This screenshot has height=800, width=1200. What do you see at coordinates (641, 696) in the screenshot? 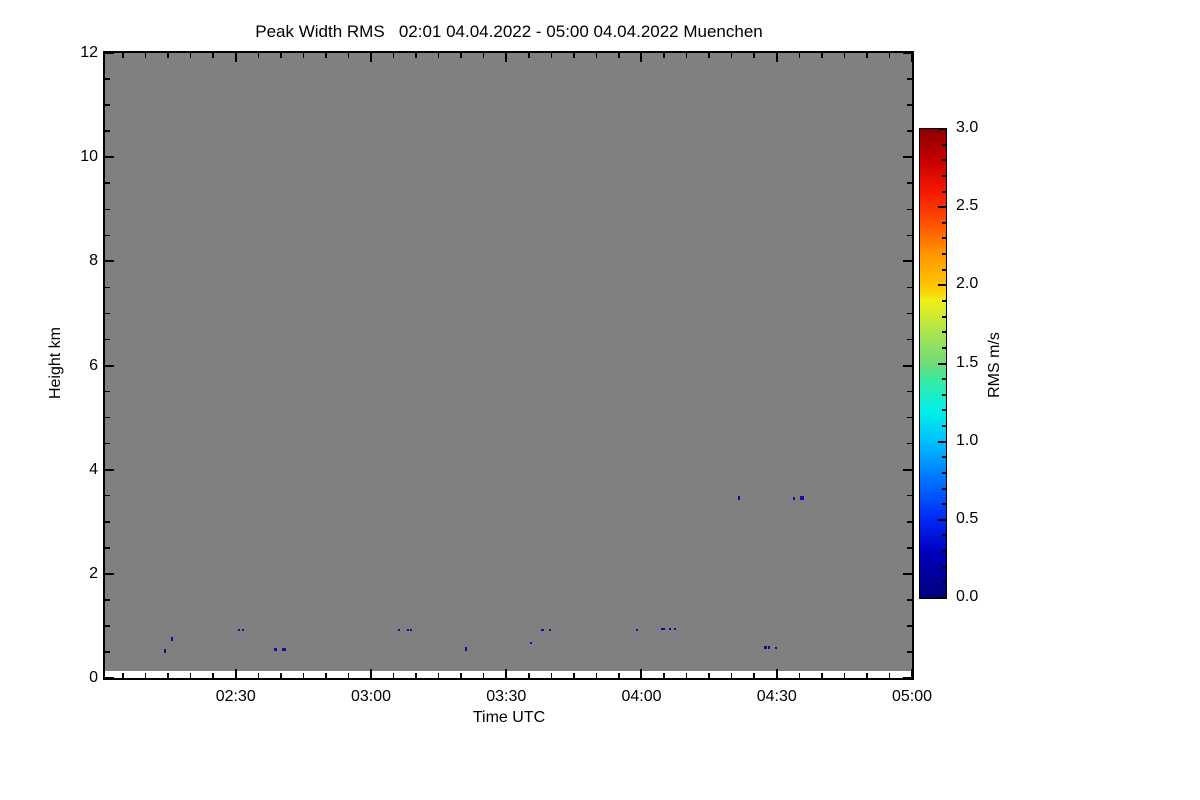
I see `x-axis-tick-label: 04:00` at bounding box center [641, 696].